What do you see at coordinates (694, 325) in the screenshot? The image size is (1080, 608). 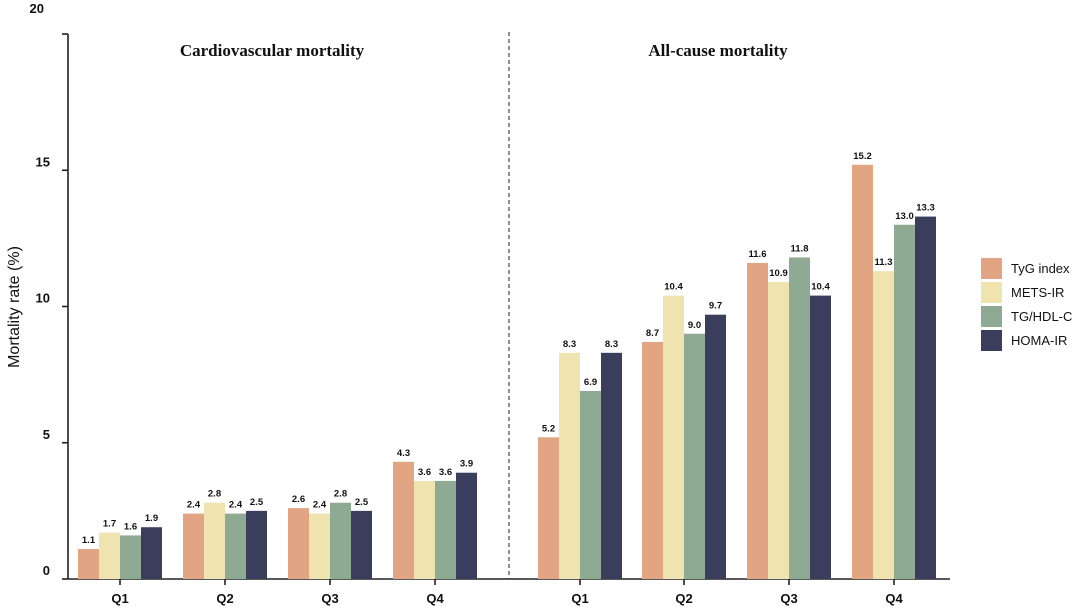 I see `data-label-1-Q2-2: 9.0` at bounding box center [694, 325].